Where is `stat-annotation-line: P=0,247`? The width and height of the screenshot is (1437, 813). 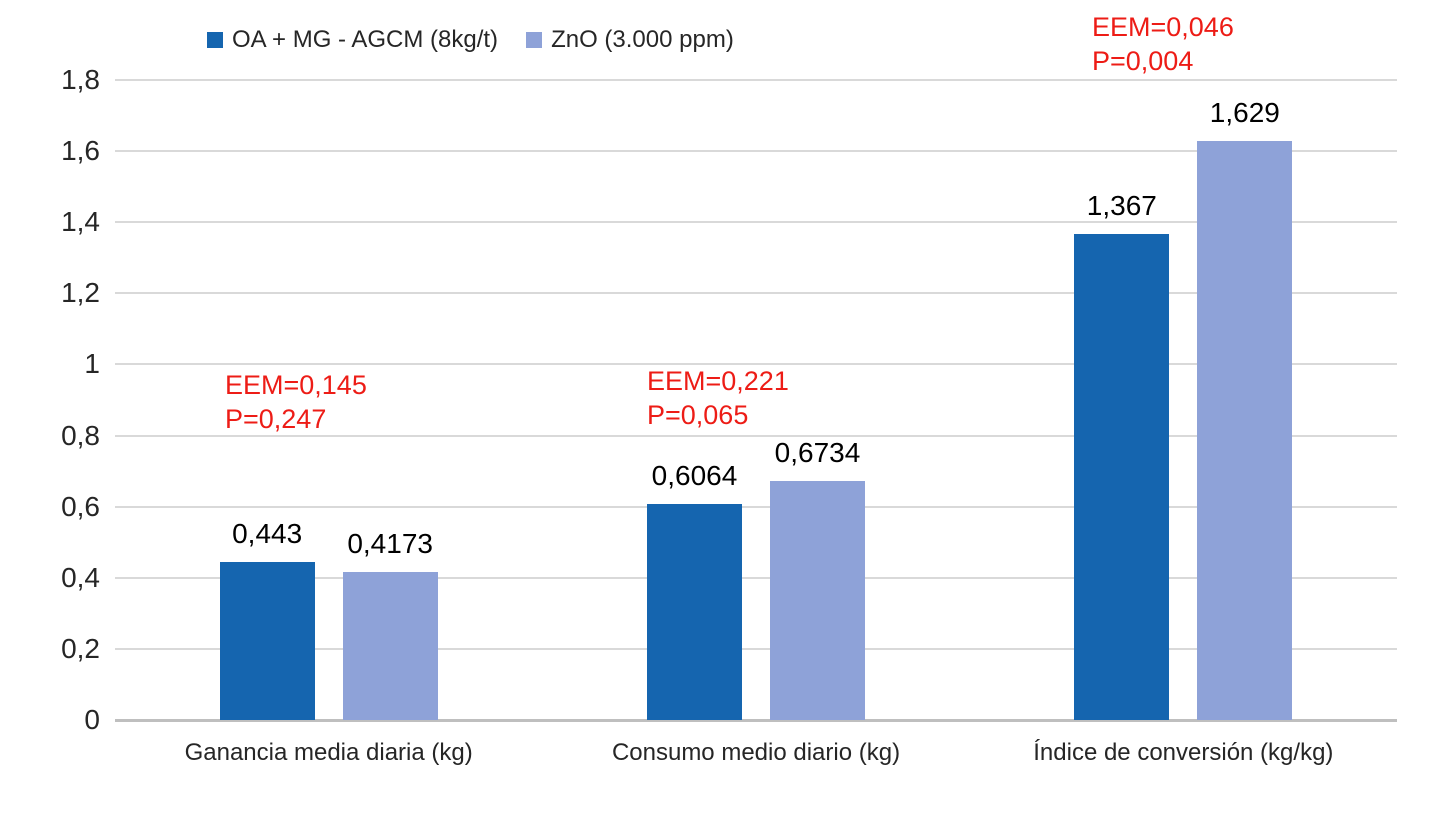 stat-annotation-line: P=0,247 is located at coordinates (276, 419).